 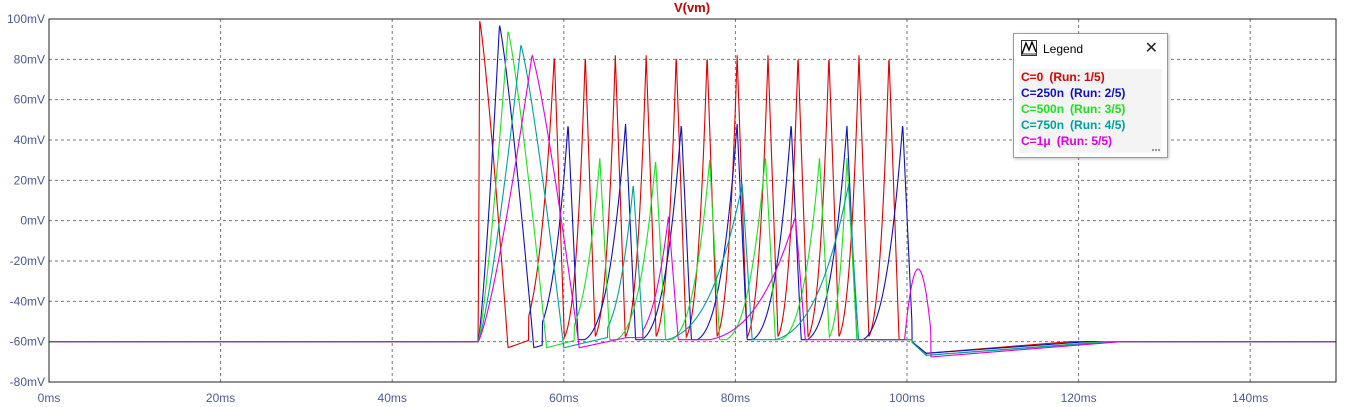 What do you see at coordinates (1077, 77) in the screenshot?
I see `legend-entry-run: (Run: 1/5)` at bounding box center [1077, 77].